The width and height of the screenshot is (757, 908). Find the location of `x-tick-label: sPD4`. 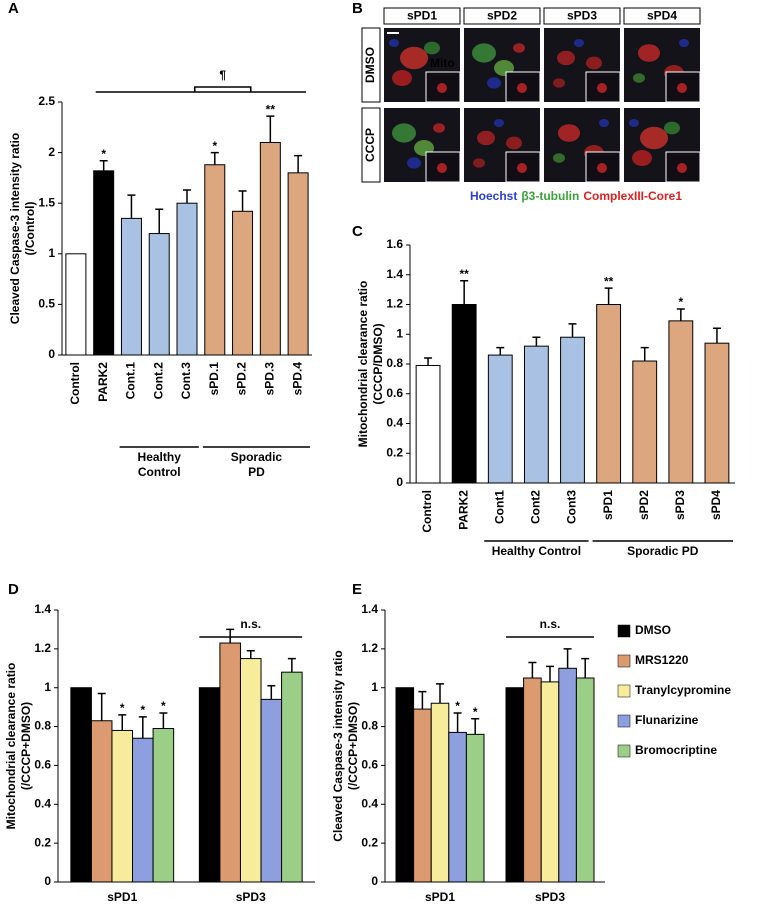

x-tick-label: sPD4 is located at coordinates (716, 505).